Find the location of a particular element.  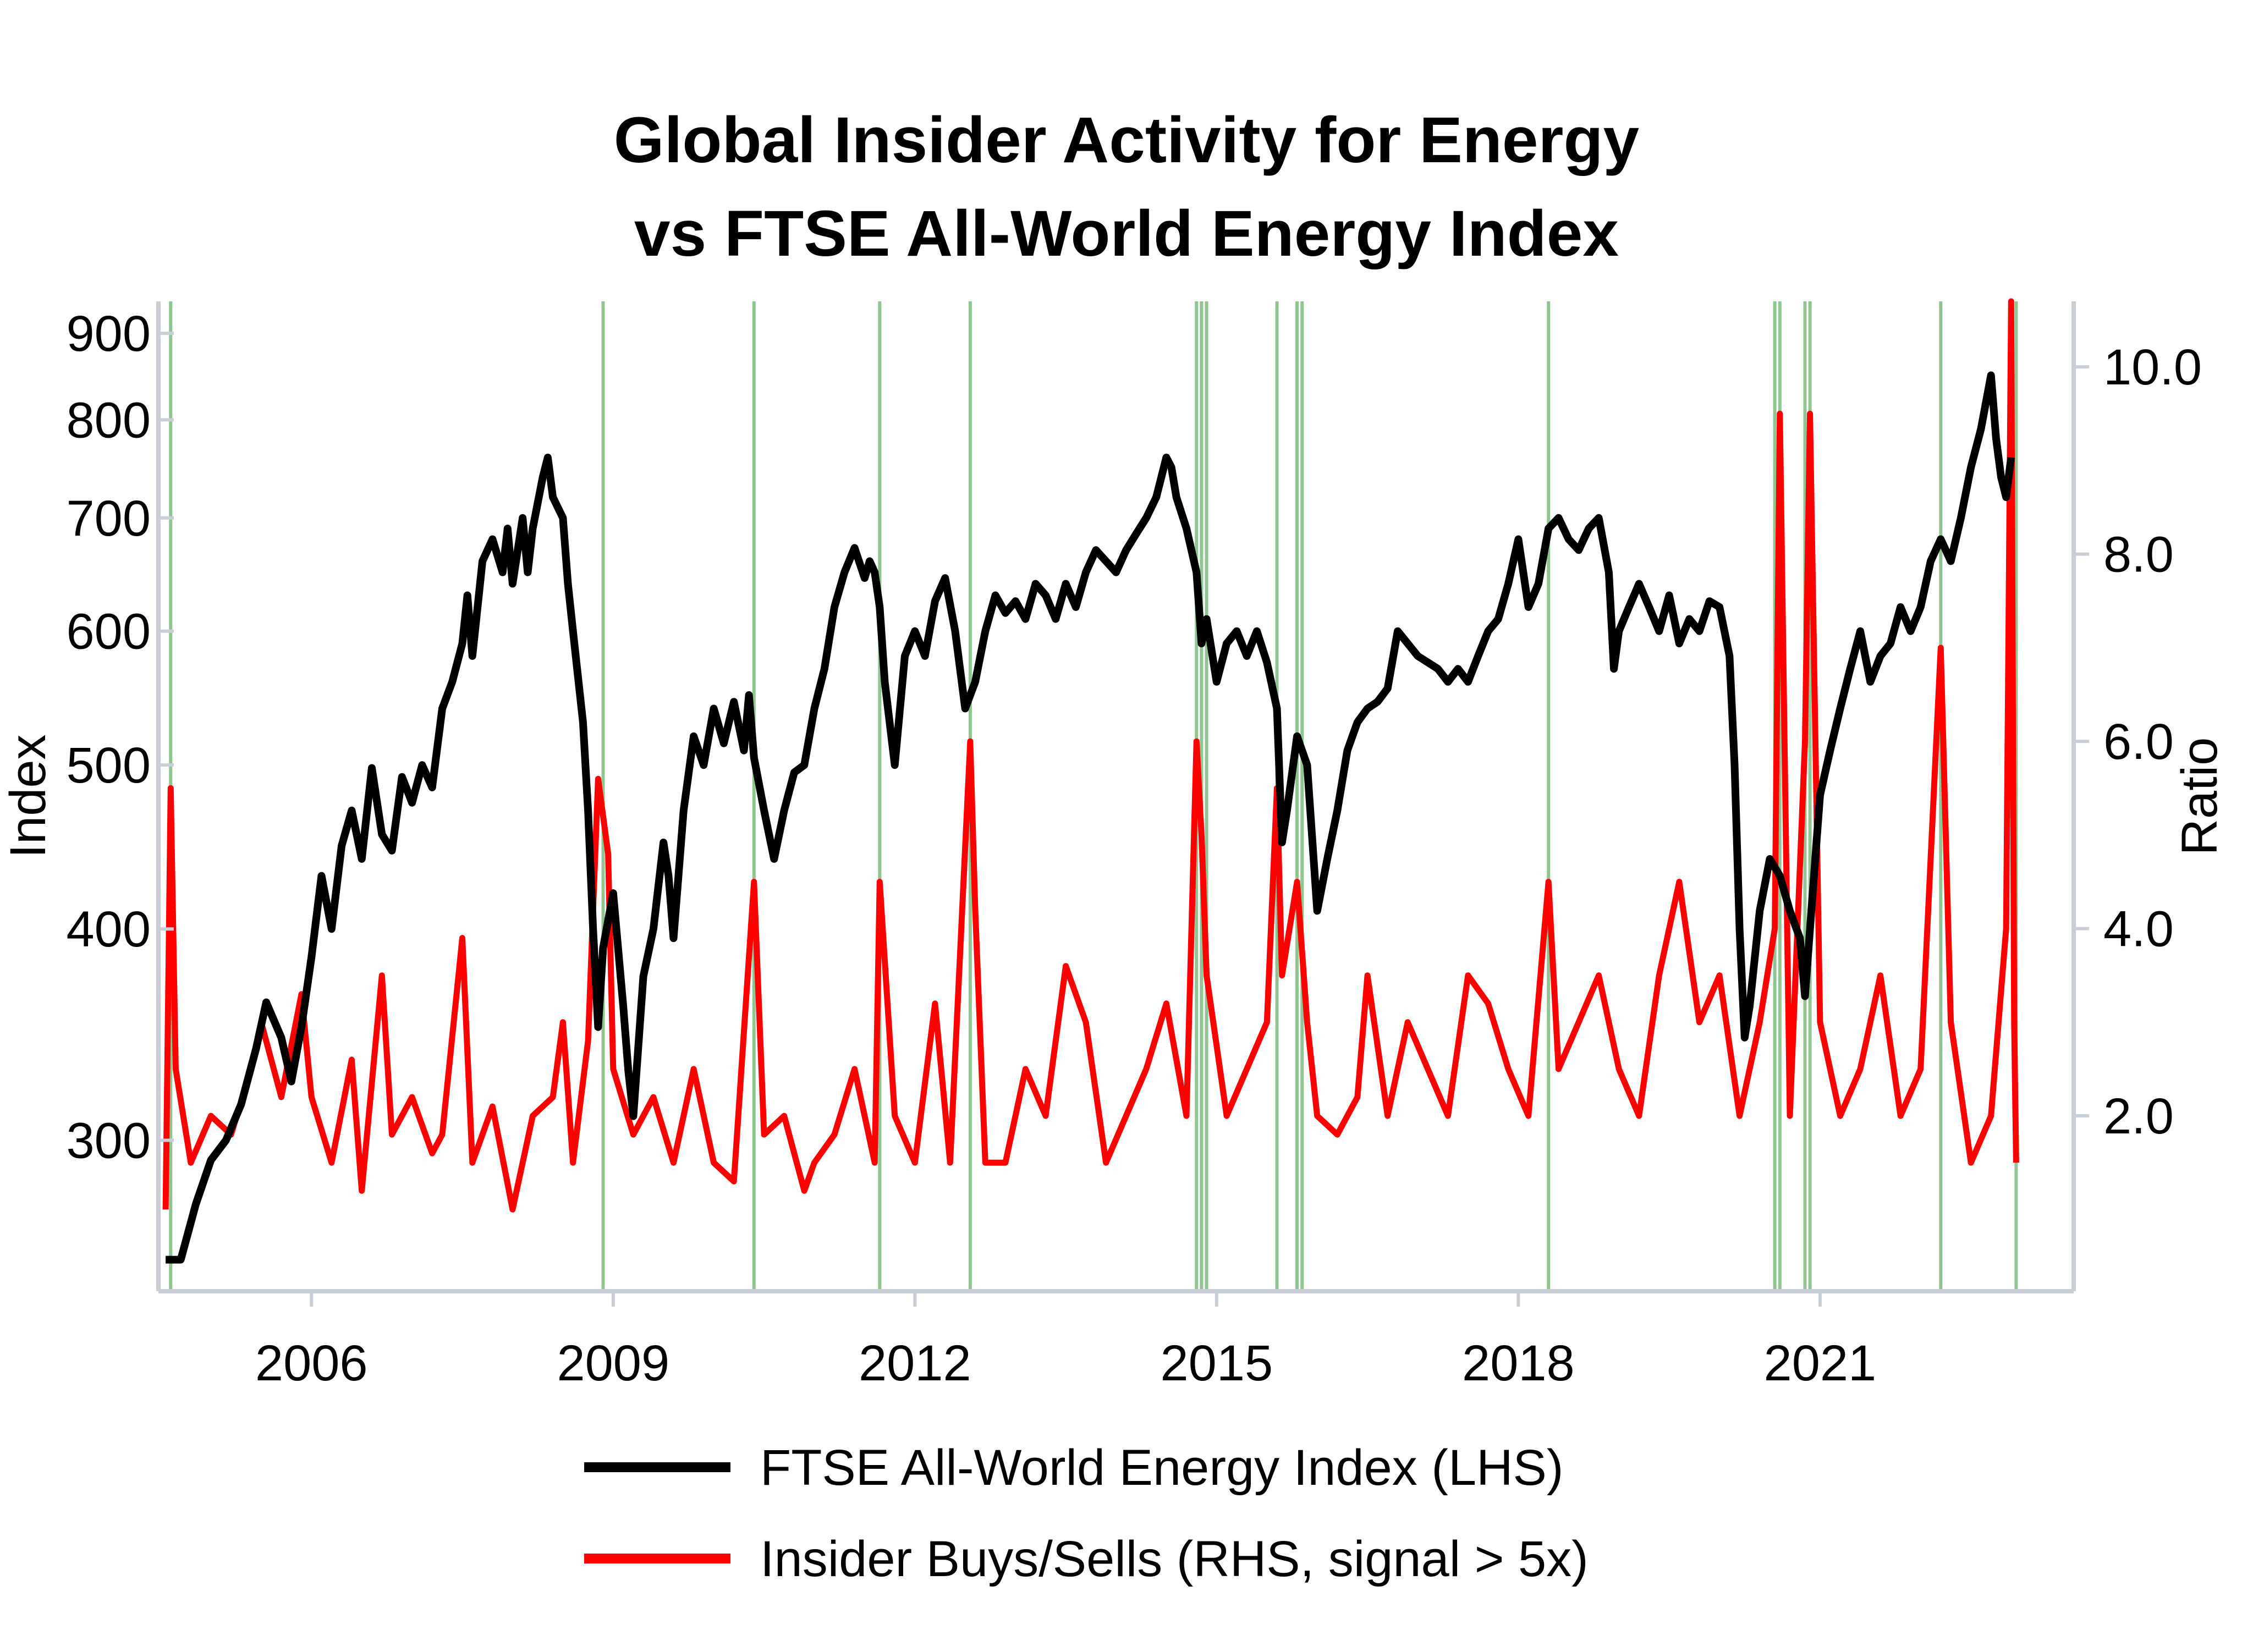

right-tick-label: 6.0 is located at coordinates (2138, 742).